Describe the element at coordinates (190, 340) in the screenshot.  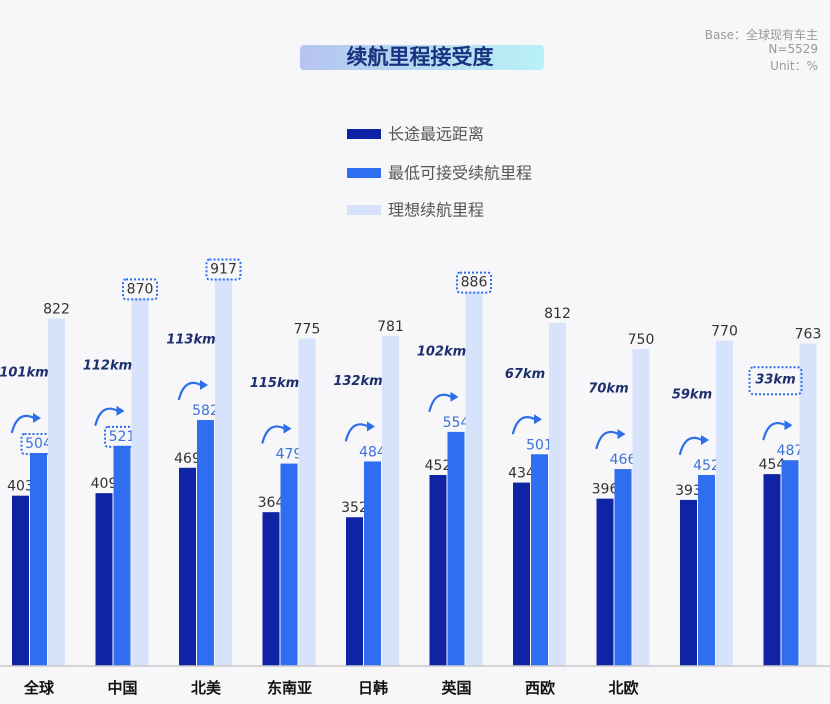
I see `gap-label-2: 113km` at that location.